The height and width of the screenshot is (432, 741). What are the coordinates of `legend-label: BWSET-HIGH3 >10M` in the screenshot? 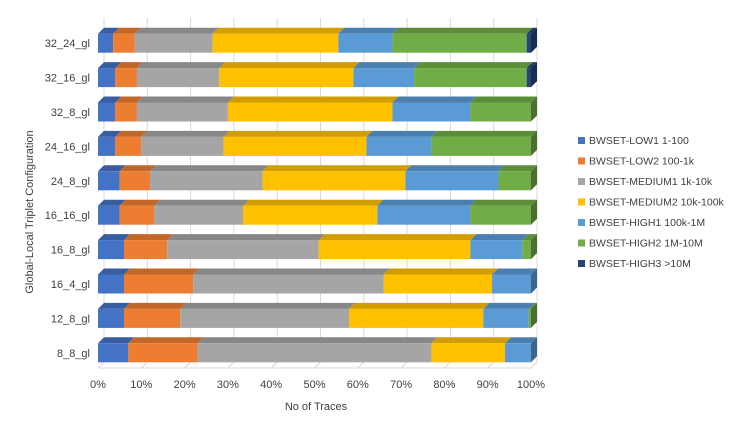 It's located at (640, 264).